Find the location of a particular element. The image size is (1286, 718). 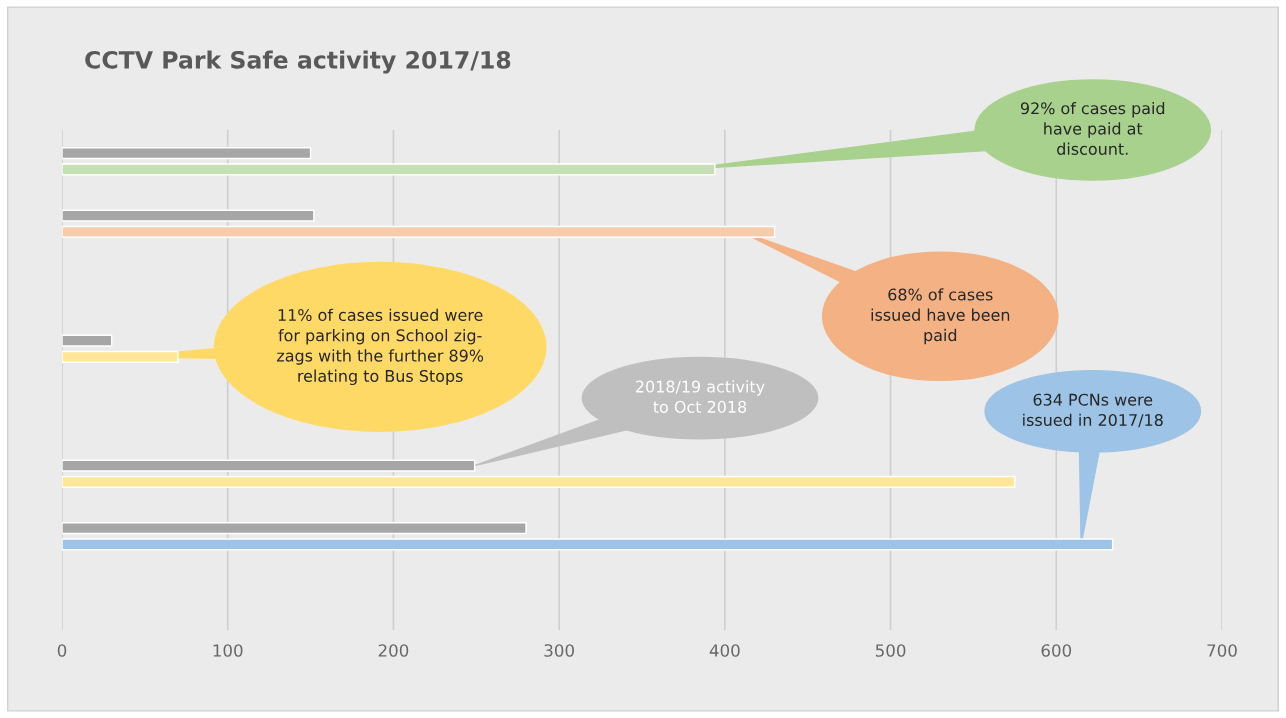

x-tick-label: 100 is located at coordinates (228, 650).